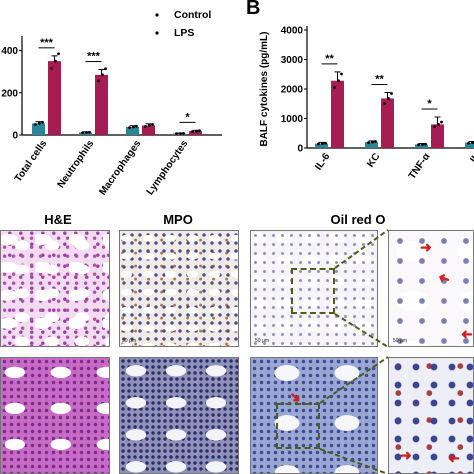 The width and height of the screenshot is (474, 474). What do you see at coordinates (431, 288) in the screenshot?
I see `oil-red-o-control-zoom-image: 50 μm` at bounding box center [431, 288].